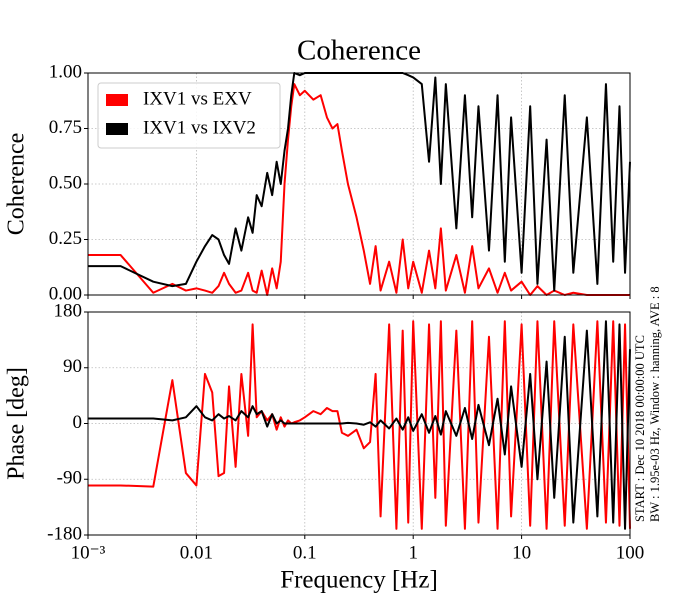 Image resolution: width=700 pixels, height=600 pixels. Describe the element at coordinates (65, 127) in the screenshot. I see `y-tick-label: 0.75` at that location.